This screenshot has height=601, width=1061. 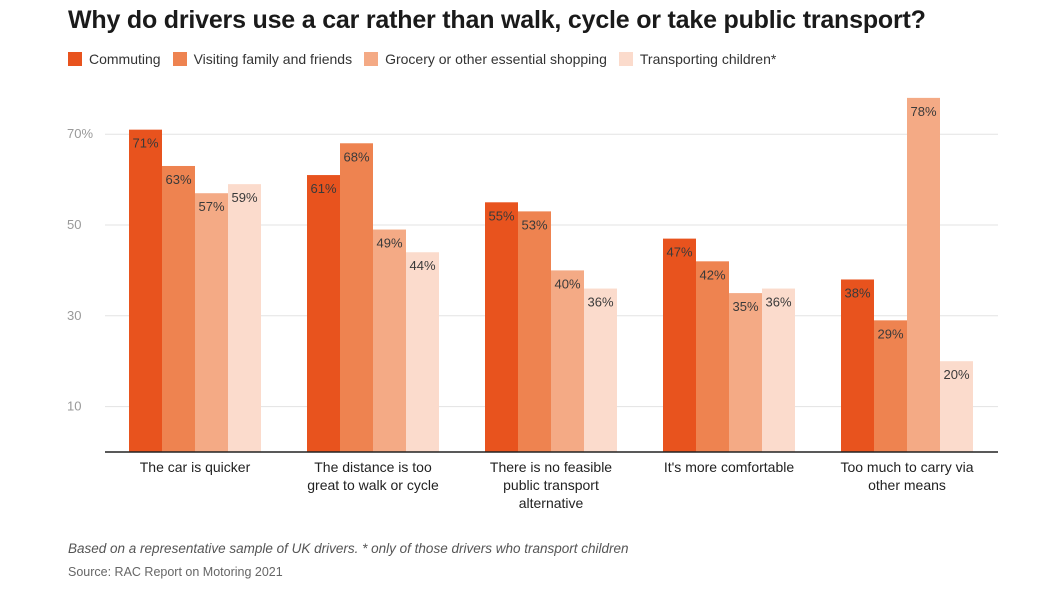 I want to click on data-label: 78%, so click(x=923, y=111).